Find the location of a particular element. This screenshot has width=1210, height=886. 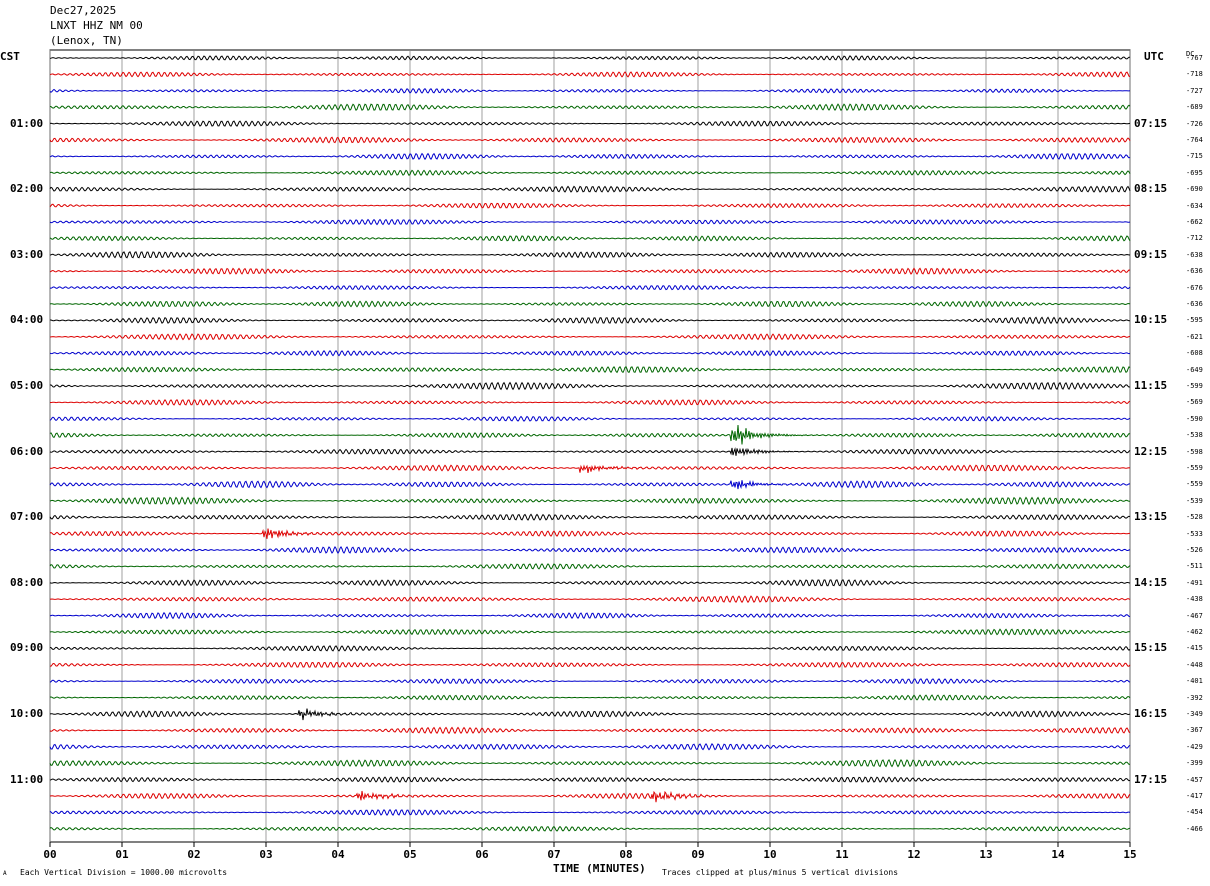

right-hour-label: 15:15 is located at coordinates (1151, 648).